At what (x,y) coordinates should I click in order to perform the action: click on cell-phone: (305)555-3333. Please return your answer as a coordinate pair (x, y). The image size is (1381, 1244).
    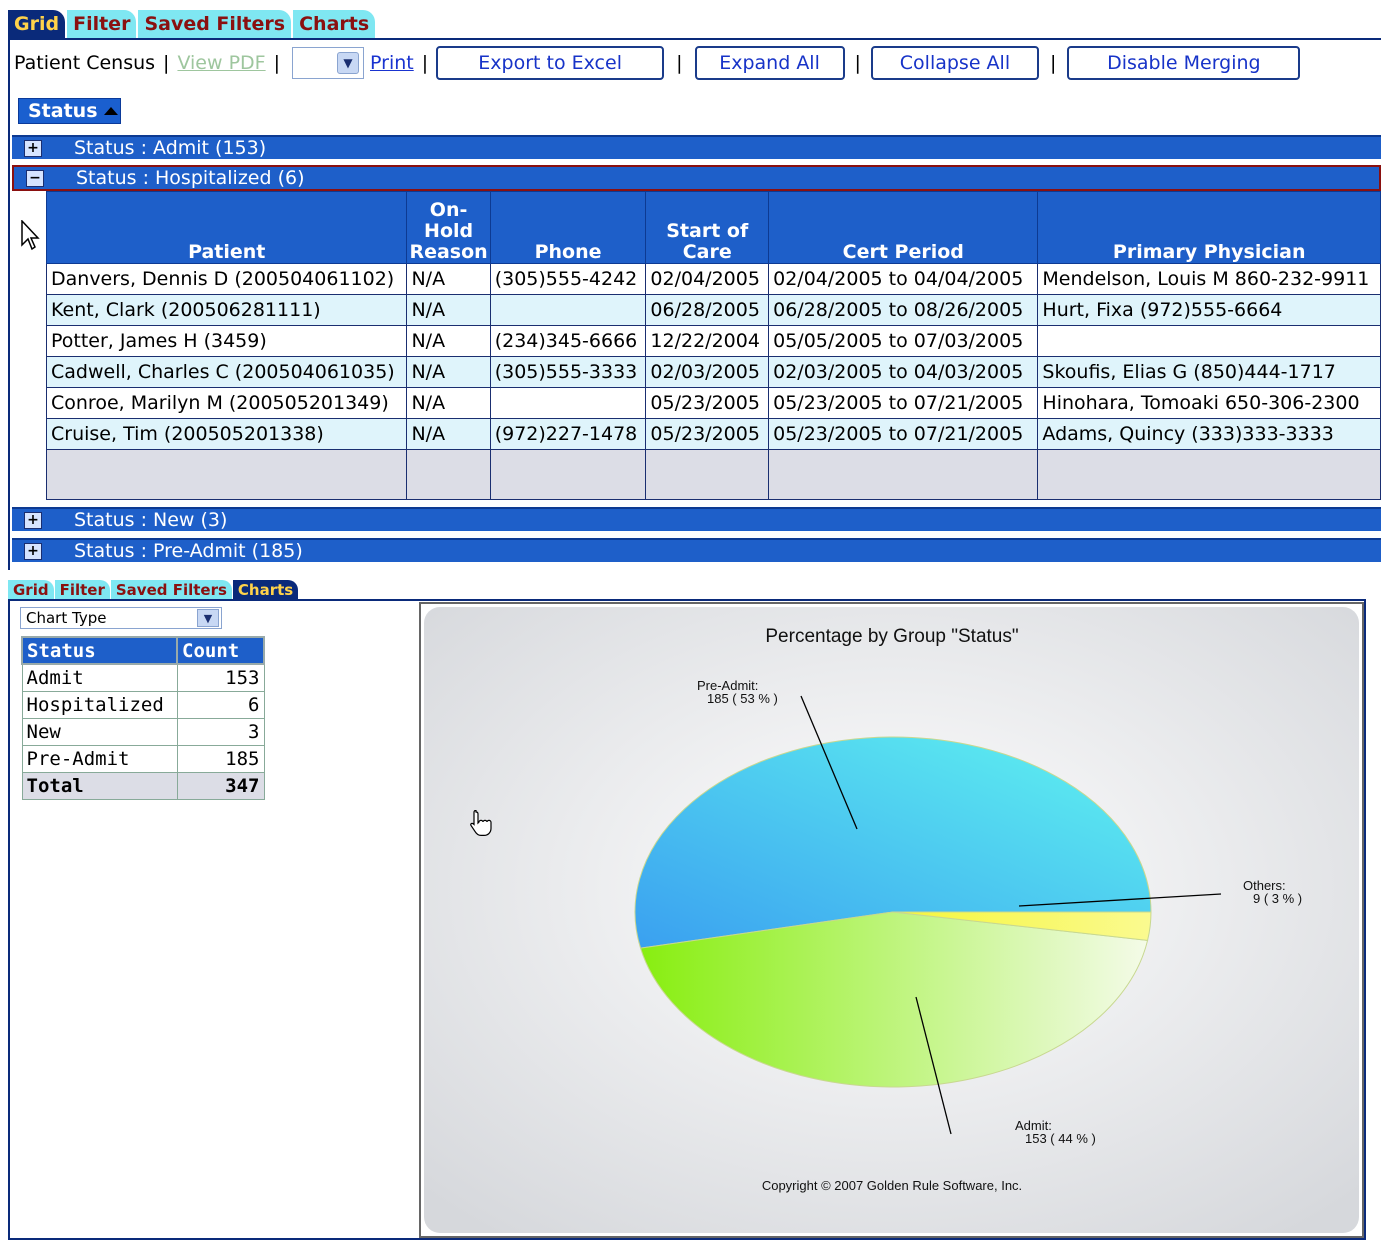
    Looking at the image, I should click on (568, 372).